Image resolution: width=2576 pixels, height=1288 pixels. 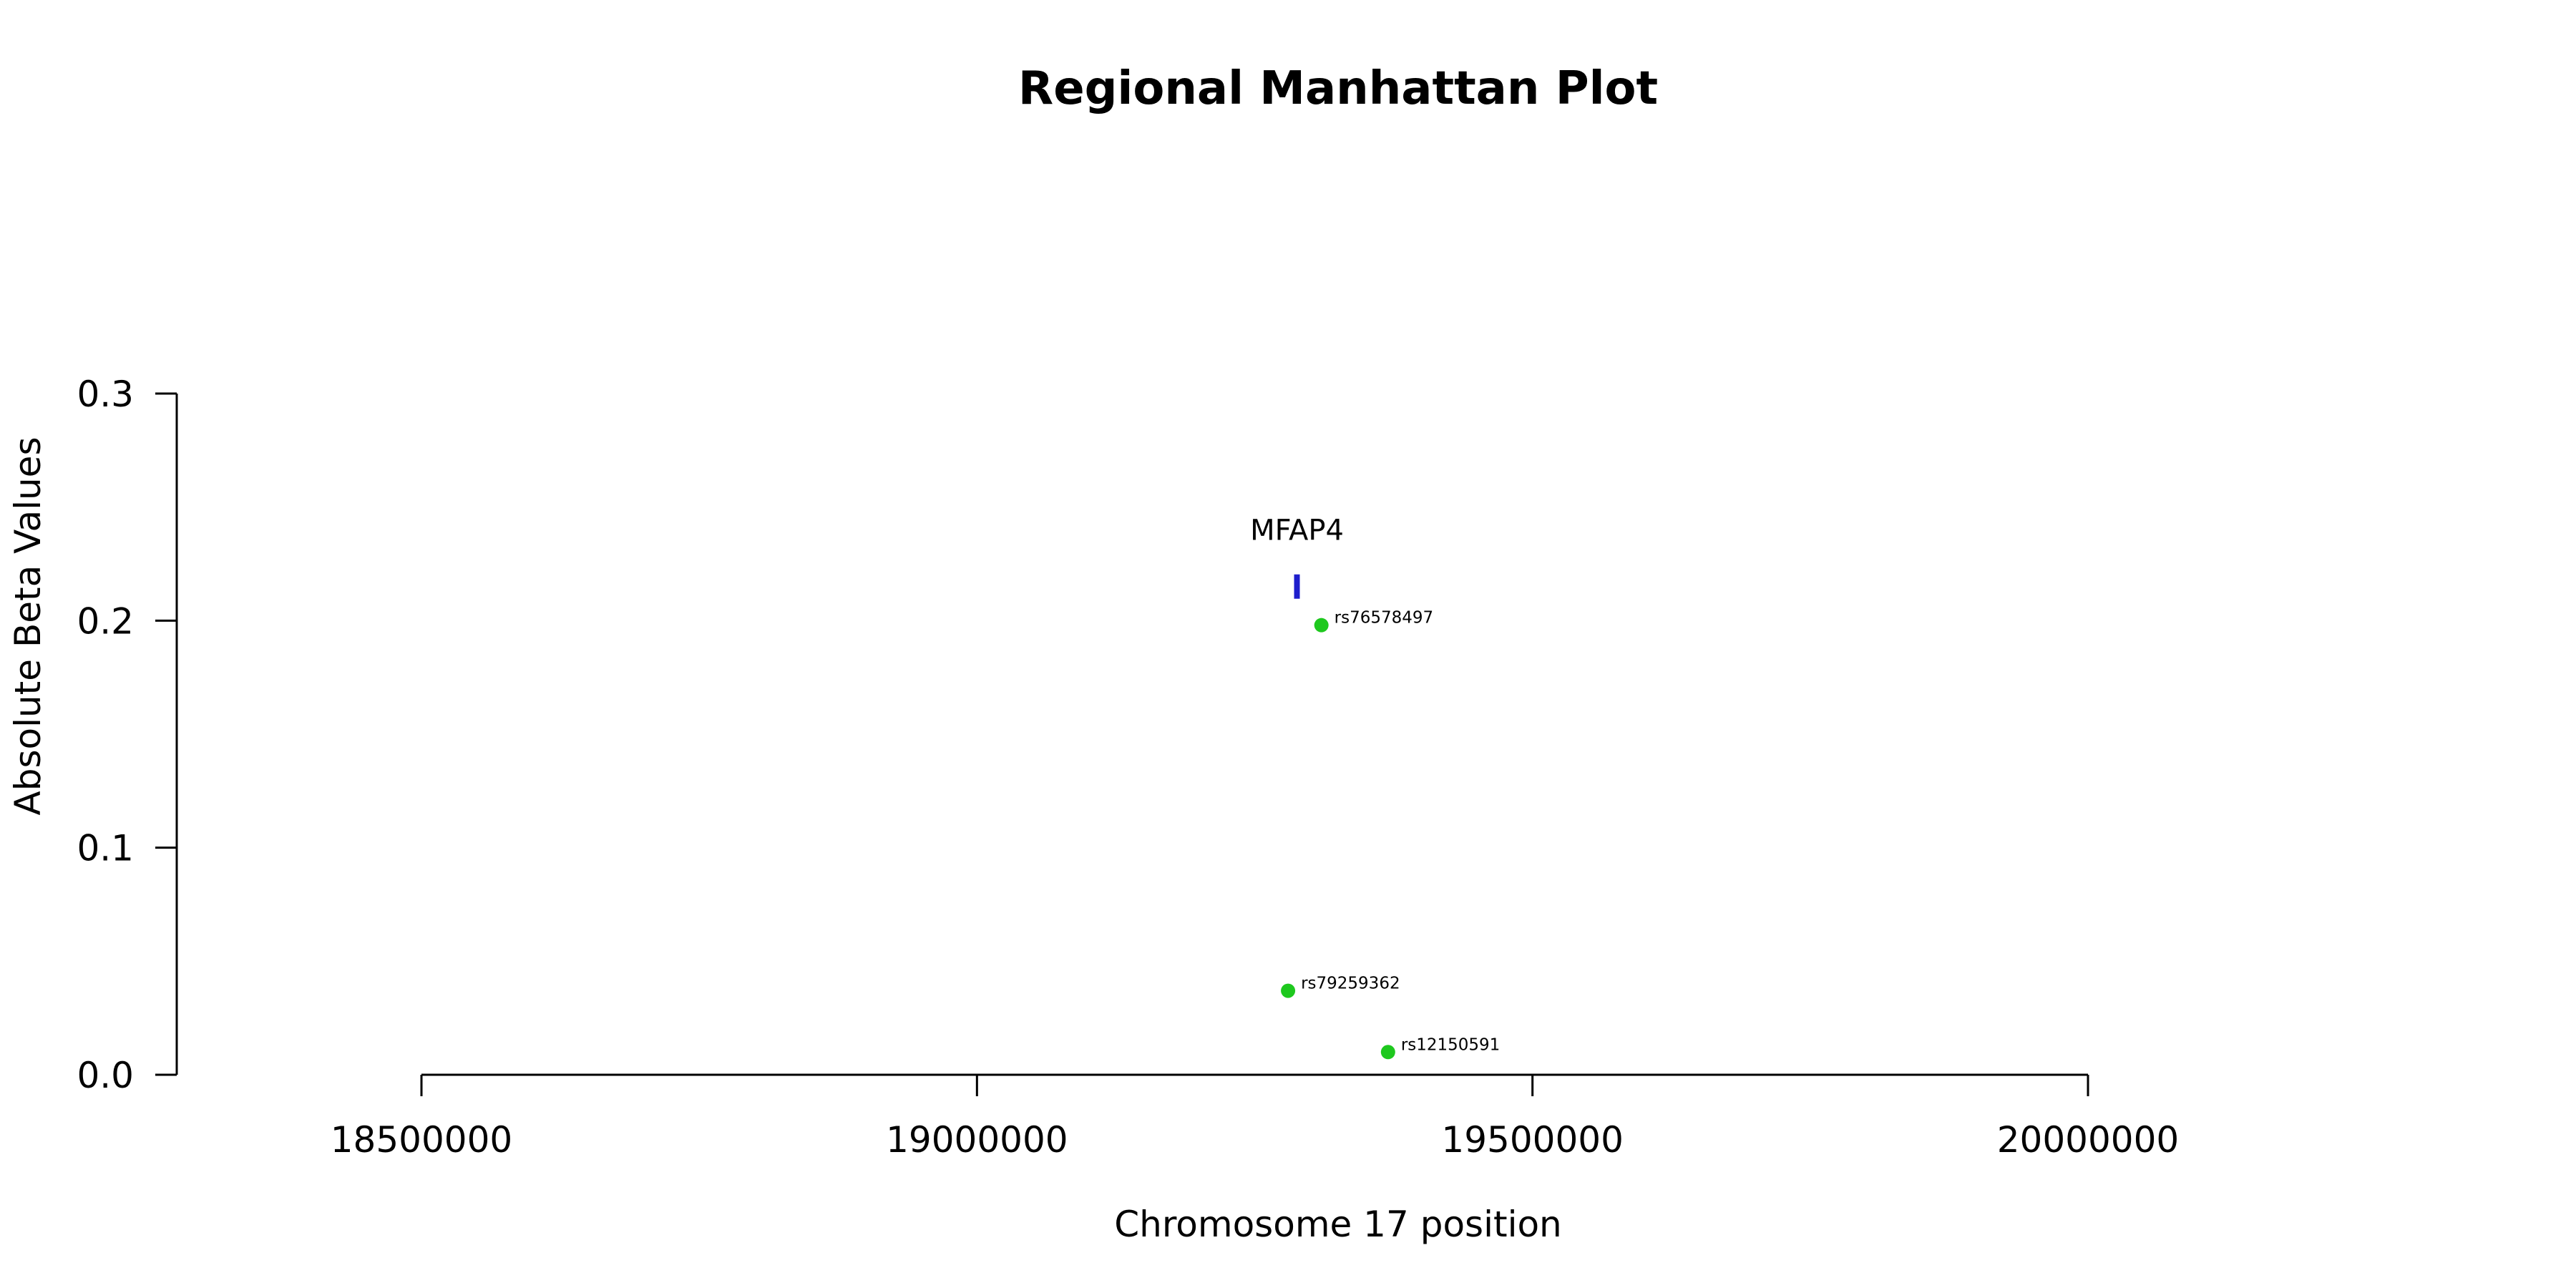 What do you see at coordinates (2088, 1140) in the screenshot?
I see `x-tick-label: 20000000` at bounding box center [2088, 1140].